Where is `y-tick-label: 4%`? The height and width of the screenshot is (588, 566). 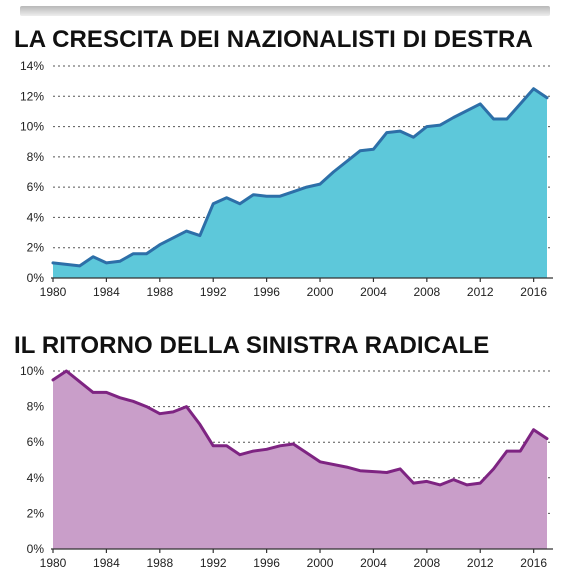
y-tick-label: 4% is located at coordinates (36, 478).